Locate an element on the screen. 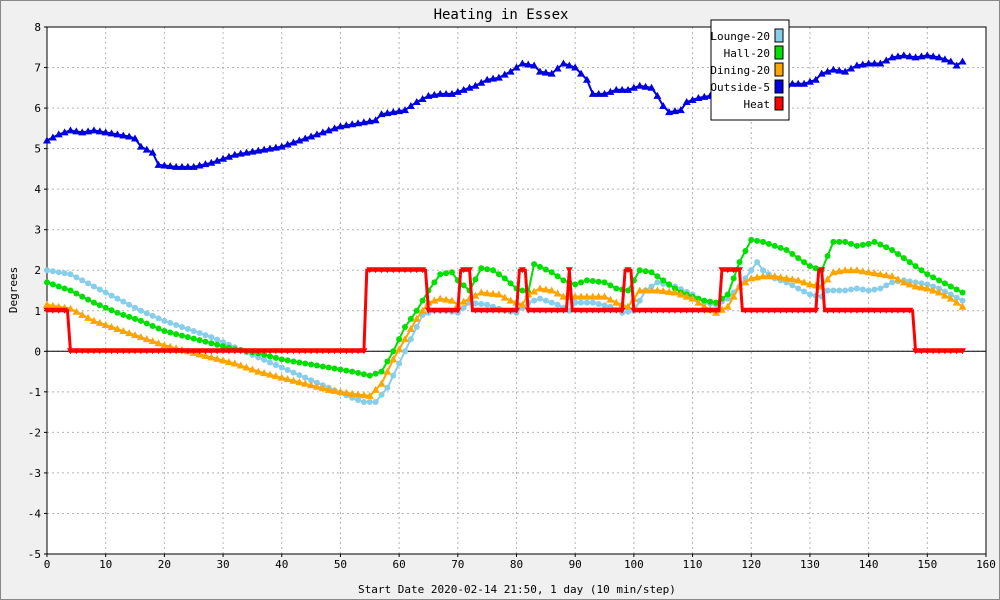 This screenshot has height=600, width=1000. x-tick-label: 50 is located at coordinates (340, 564).